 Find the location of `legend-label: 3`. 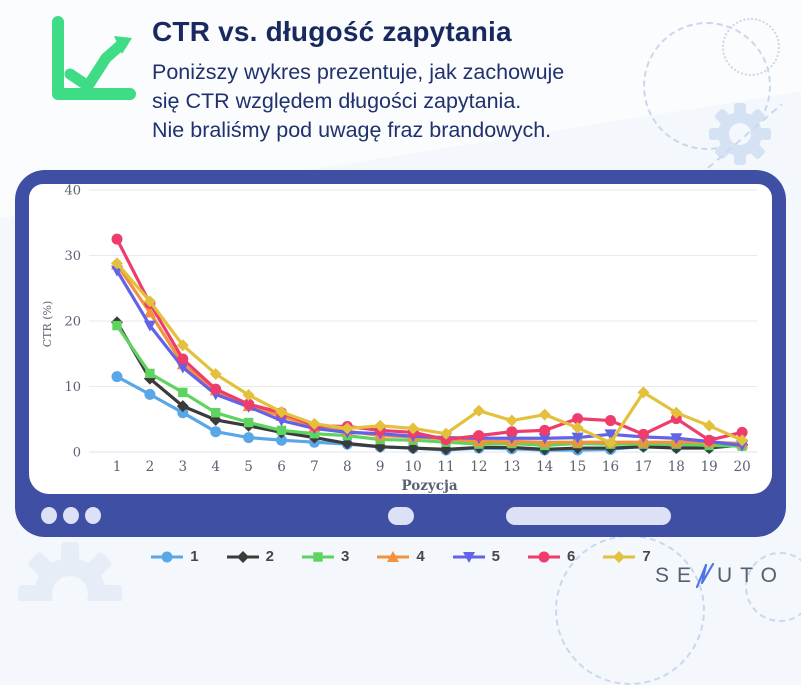

legend-label: 3 is located at coordinates (345, 556).